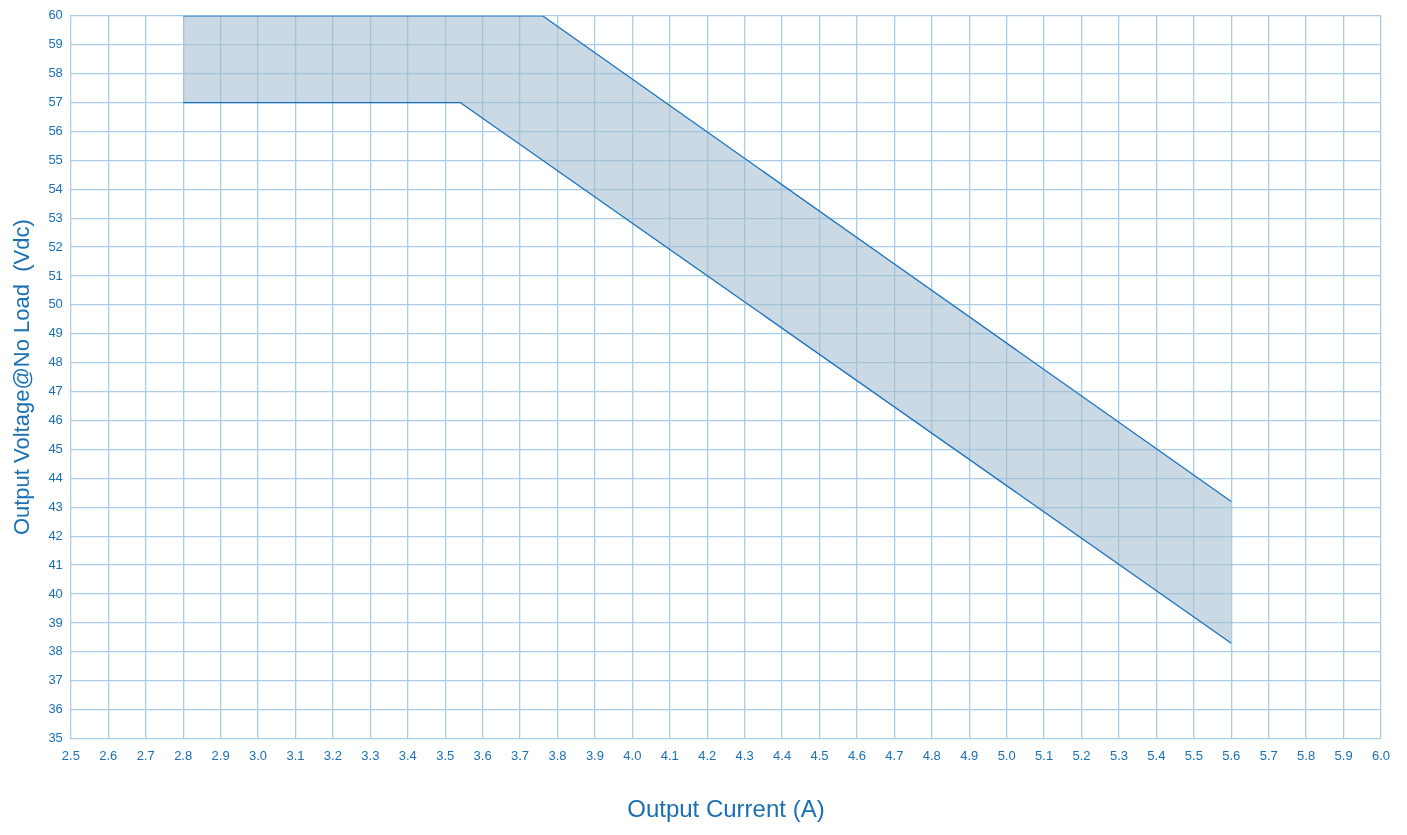  What do you see at coordinates (1381, 755) in the screenshot?
I see `x-tick-label: 6.0` at bounding box center [1381, 755].